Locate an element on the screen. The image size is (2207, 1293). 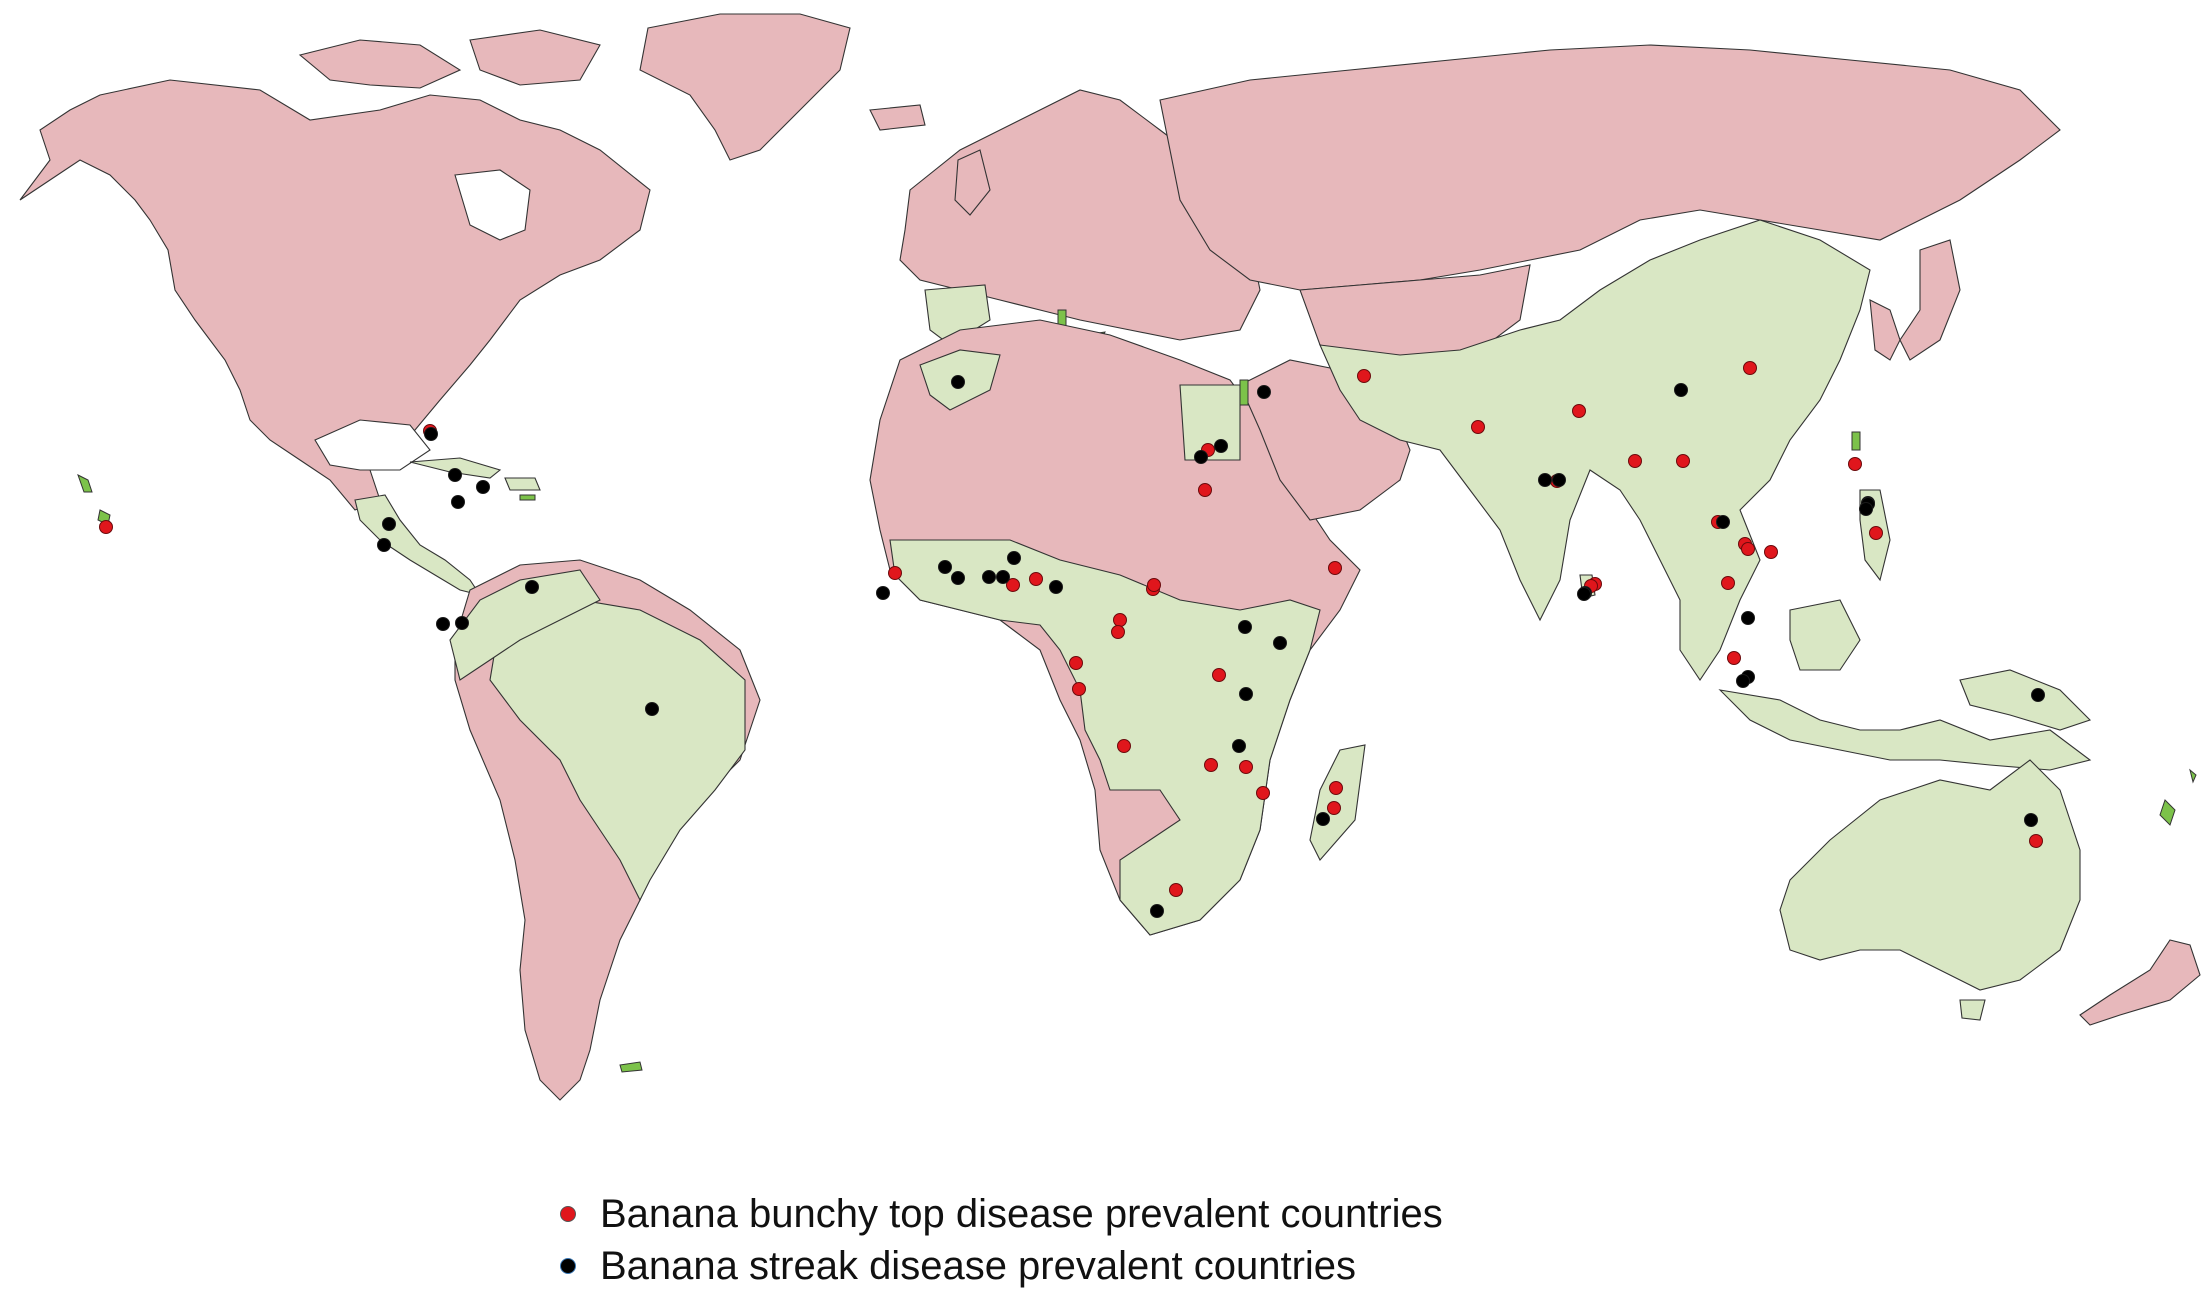
new-guinea is located at coordinates (2025, 700).